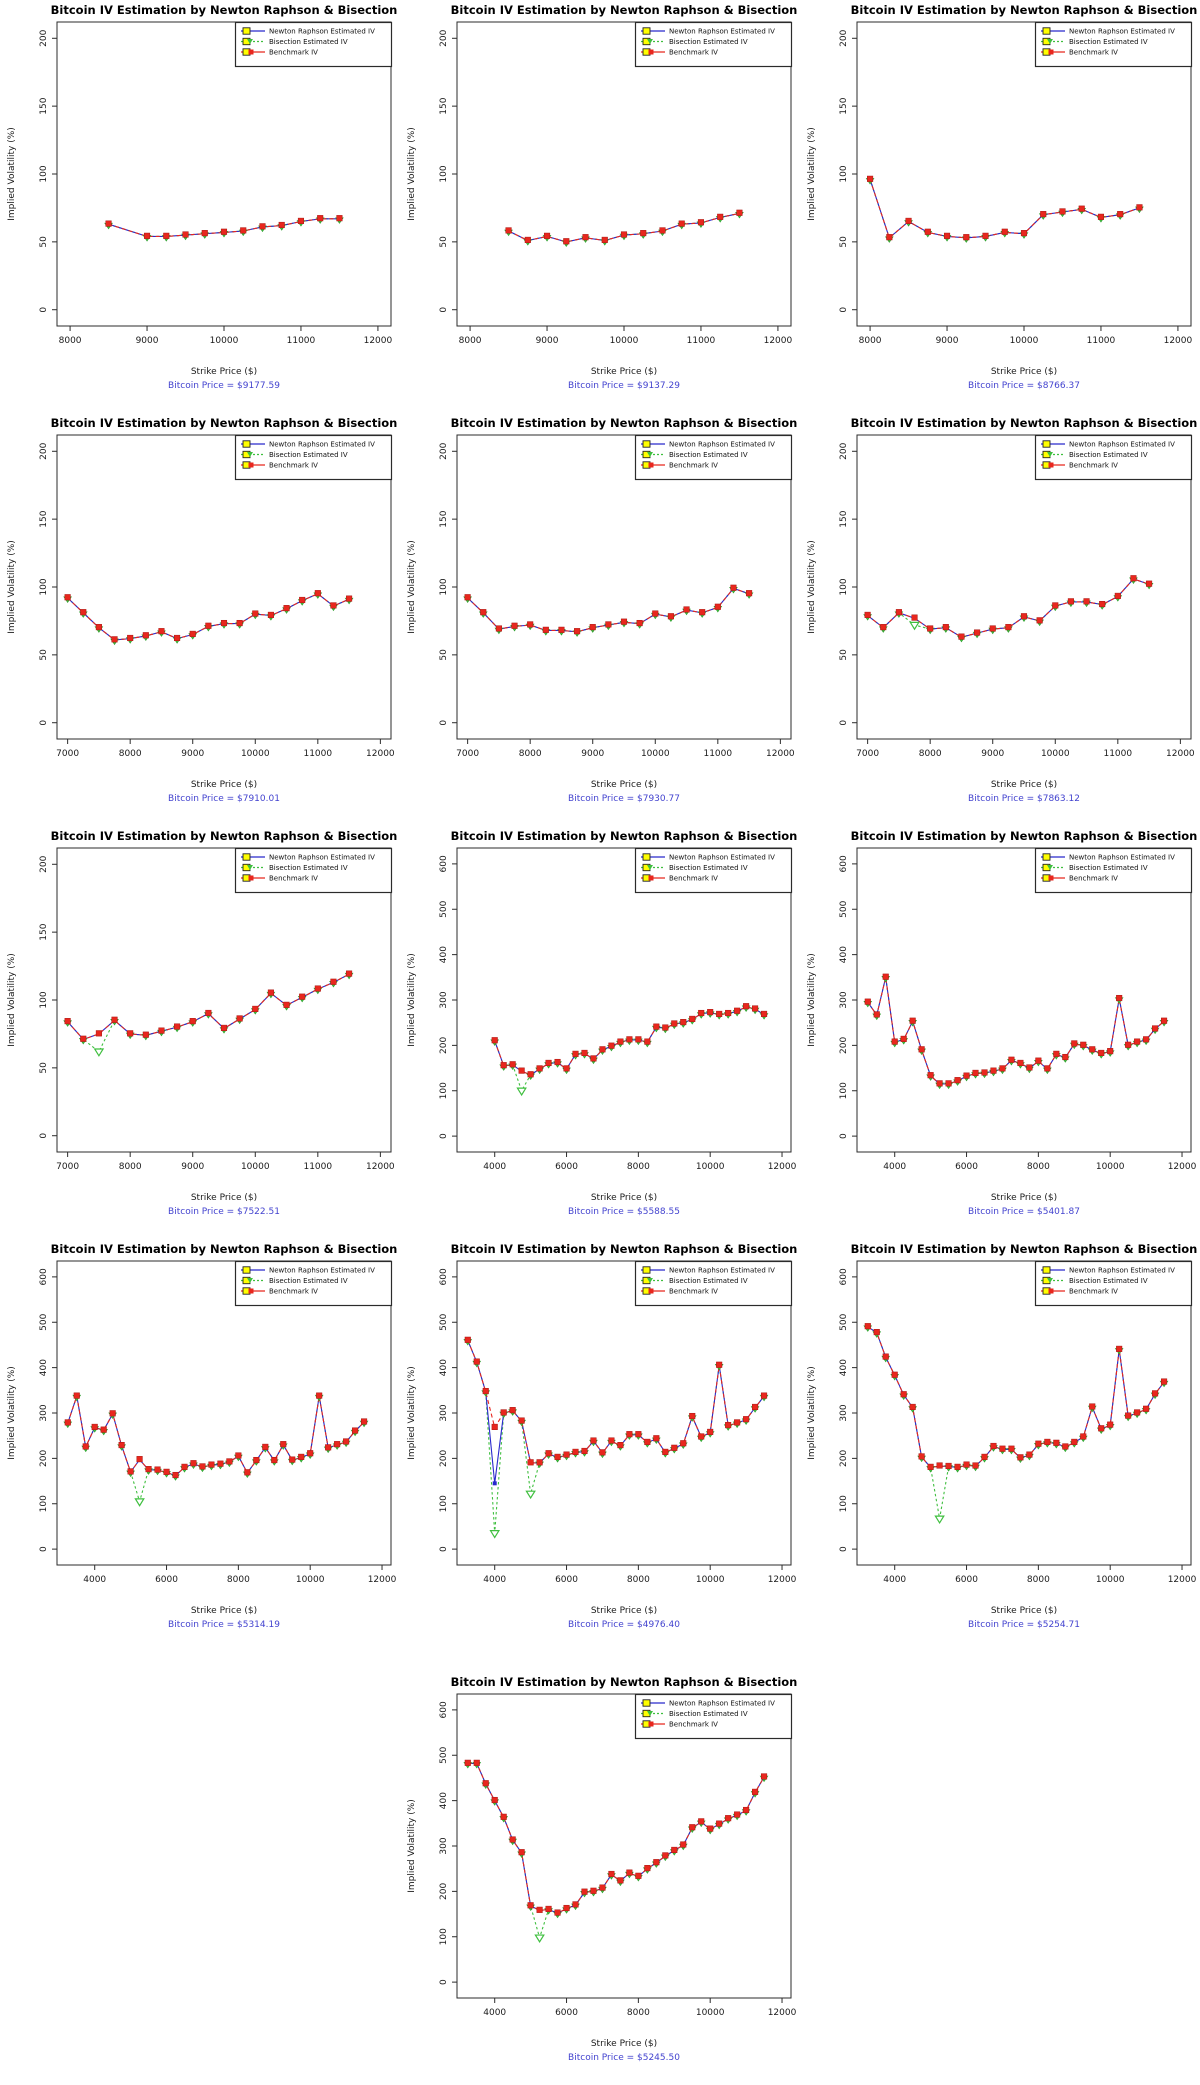 This screenshot has width=1200, height=2085. What do you see at coordinates (616, 1851) in the screenshot?
I see `bisection-line` at bounding box center [616, 1851].